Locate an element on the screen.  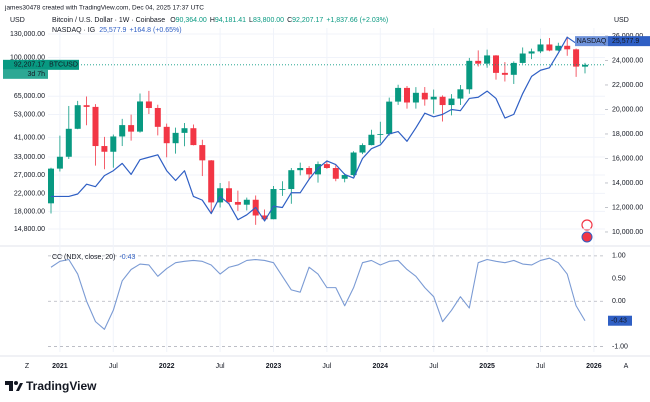
countdown-marker is located at coordinates (25, 74).